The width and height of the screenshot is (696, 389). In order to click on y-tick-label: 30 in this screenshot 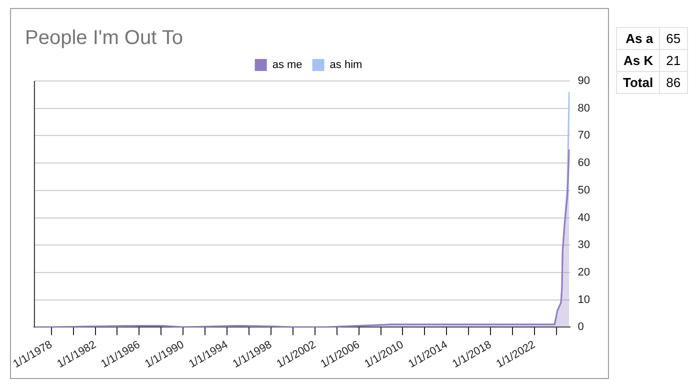, I will do `click(584, 245)`.